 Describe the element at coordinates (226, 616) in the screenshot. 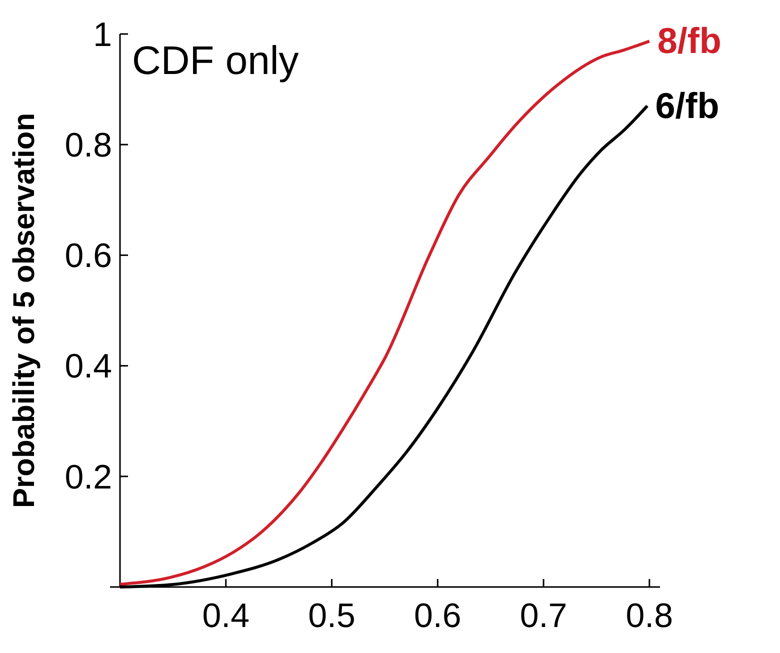

I see `x-tick-label: 0.4` at that location.